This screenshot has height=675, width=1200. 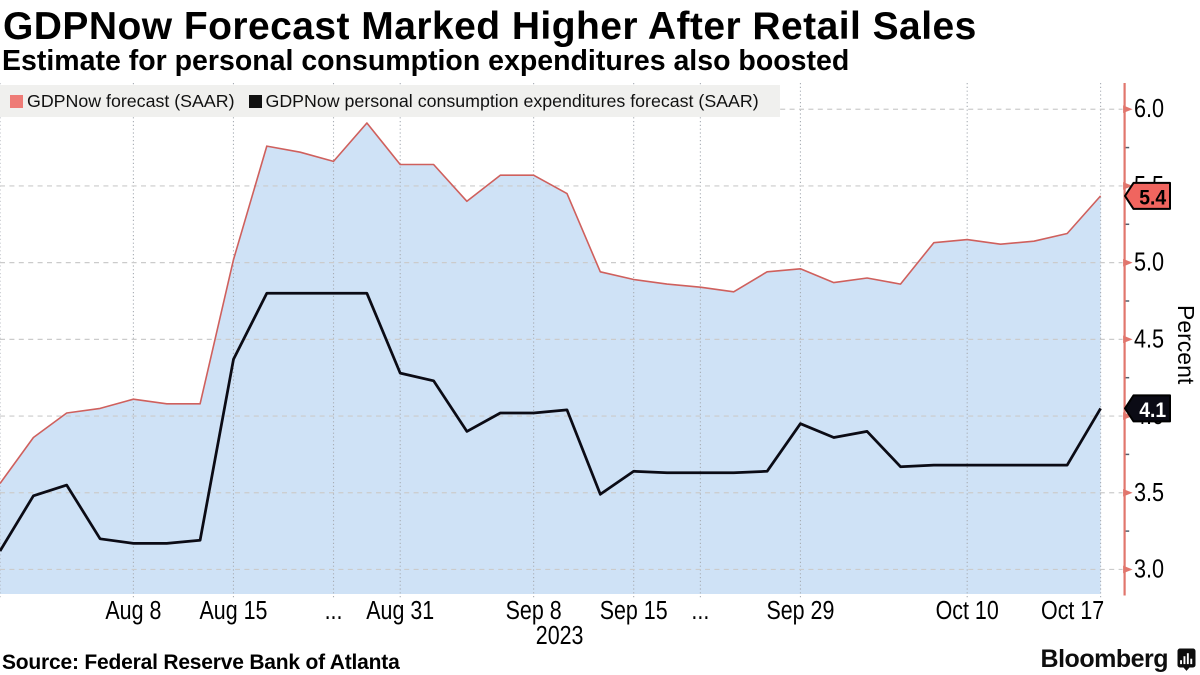 I want to click on y-tick-label: 6.0, so click(x=1149, y=109).